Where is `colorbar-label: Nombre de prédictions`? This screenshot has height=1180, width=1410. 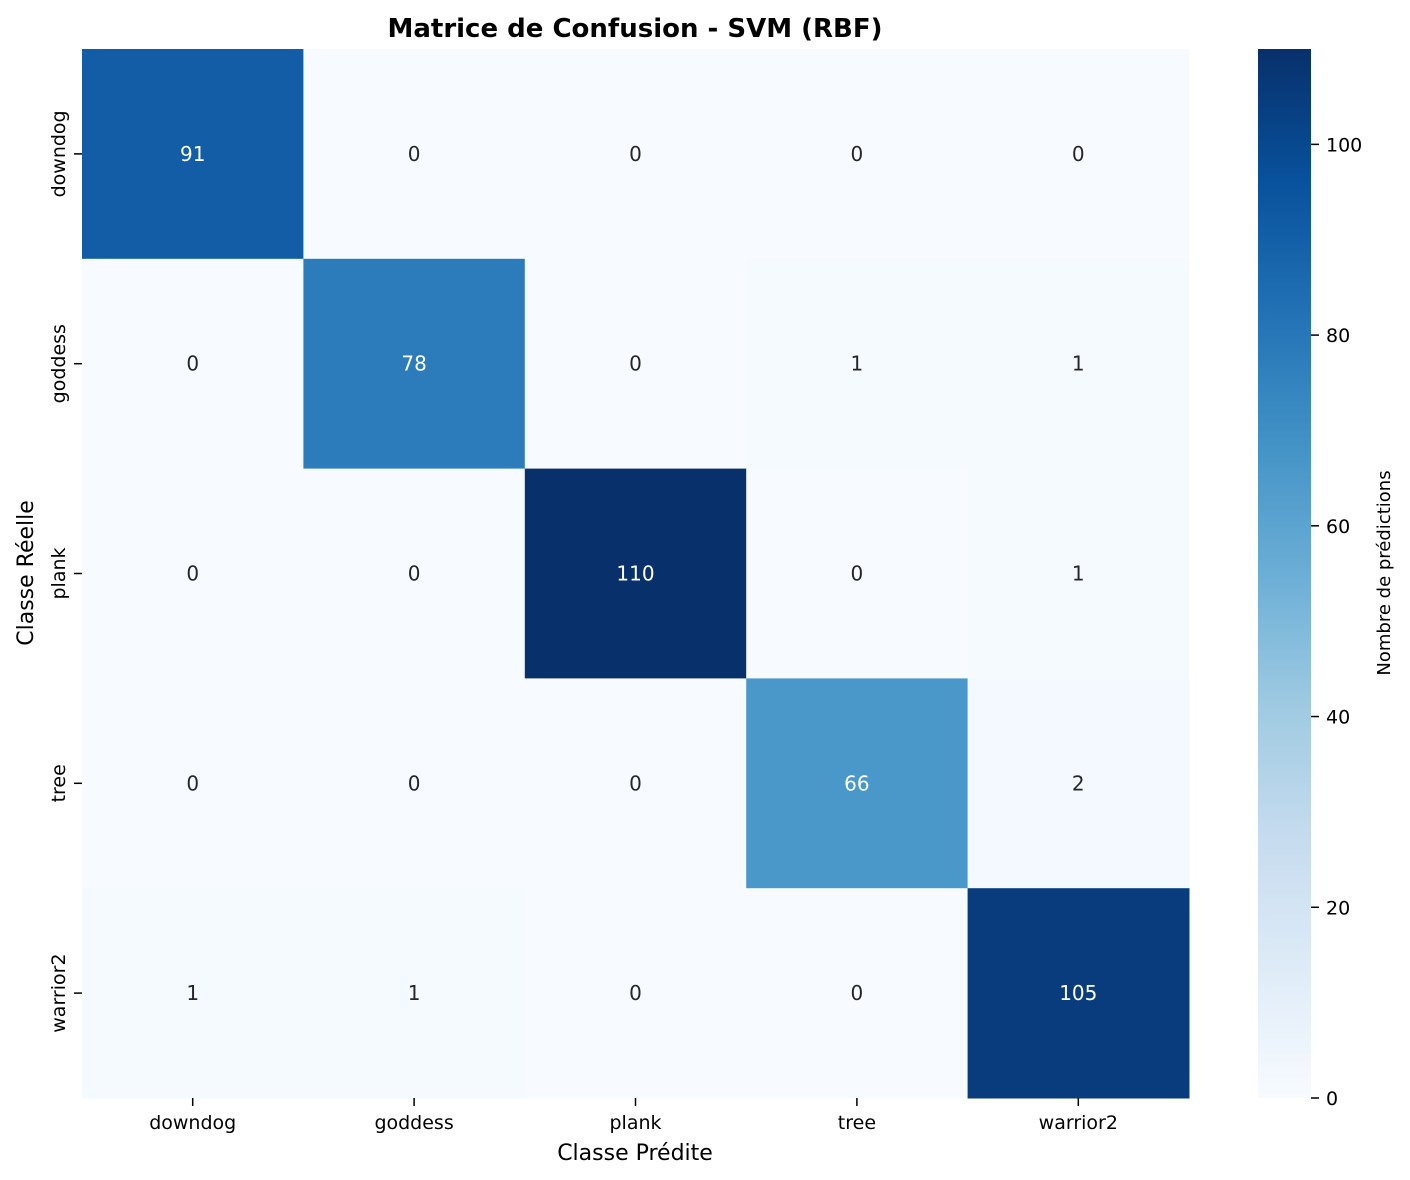
colorbar-label: Nombre de prédictions is located at coordinates (1384, 572).